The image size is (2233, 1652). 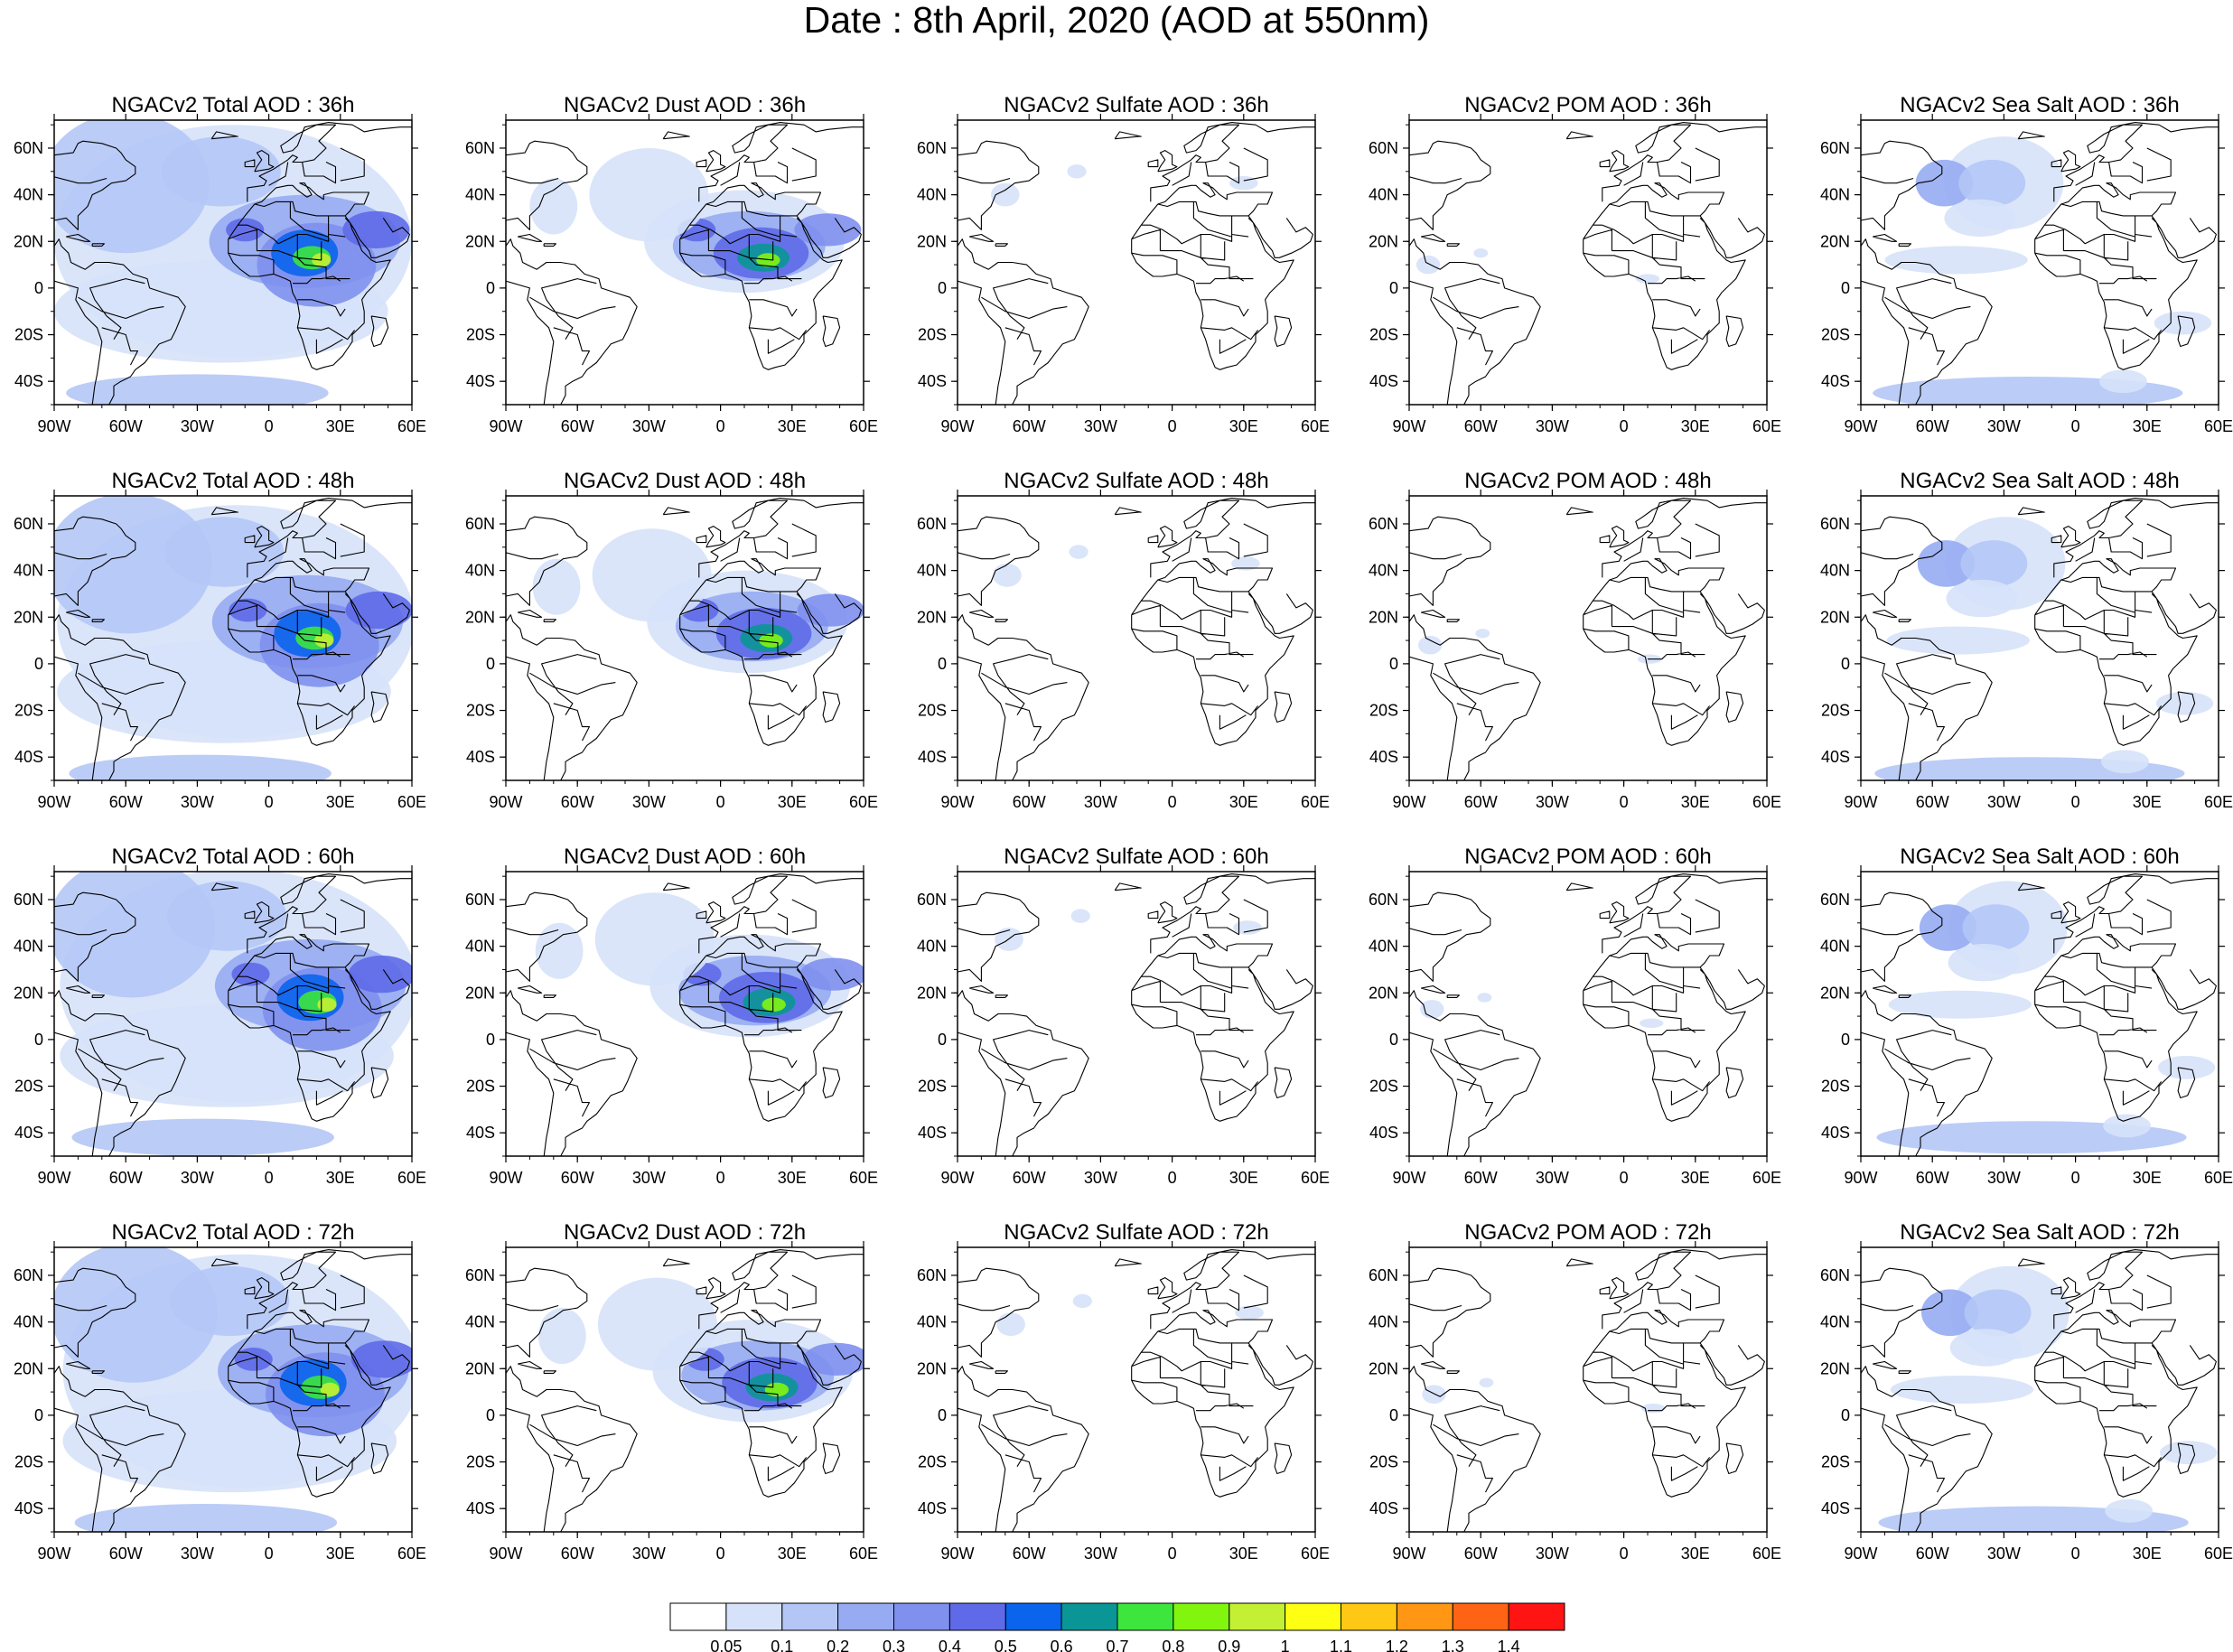 What do you see at coordinates (232, 857) in the screenshot?
I see `panel-title: NGACv2 Total AOD : 60h` at bounding box center [232, 857].